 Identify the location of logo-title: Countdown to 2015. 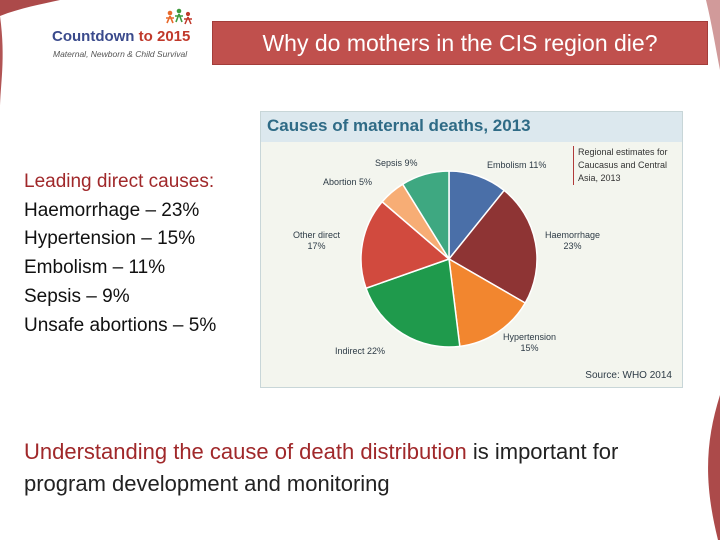
(121, 36).